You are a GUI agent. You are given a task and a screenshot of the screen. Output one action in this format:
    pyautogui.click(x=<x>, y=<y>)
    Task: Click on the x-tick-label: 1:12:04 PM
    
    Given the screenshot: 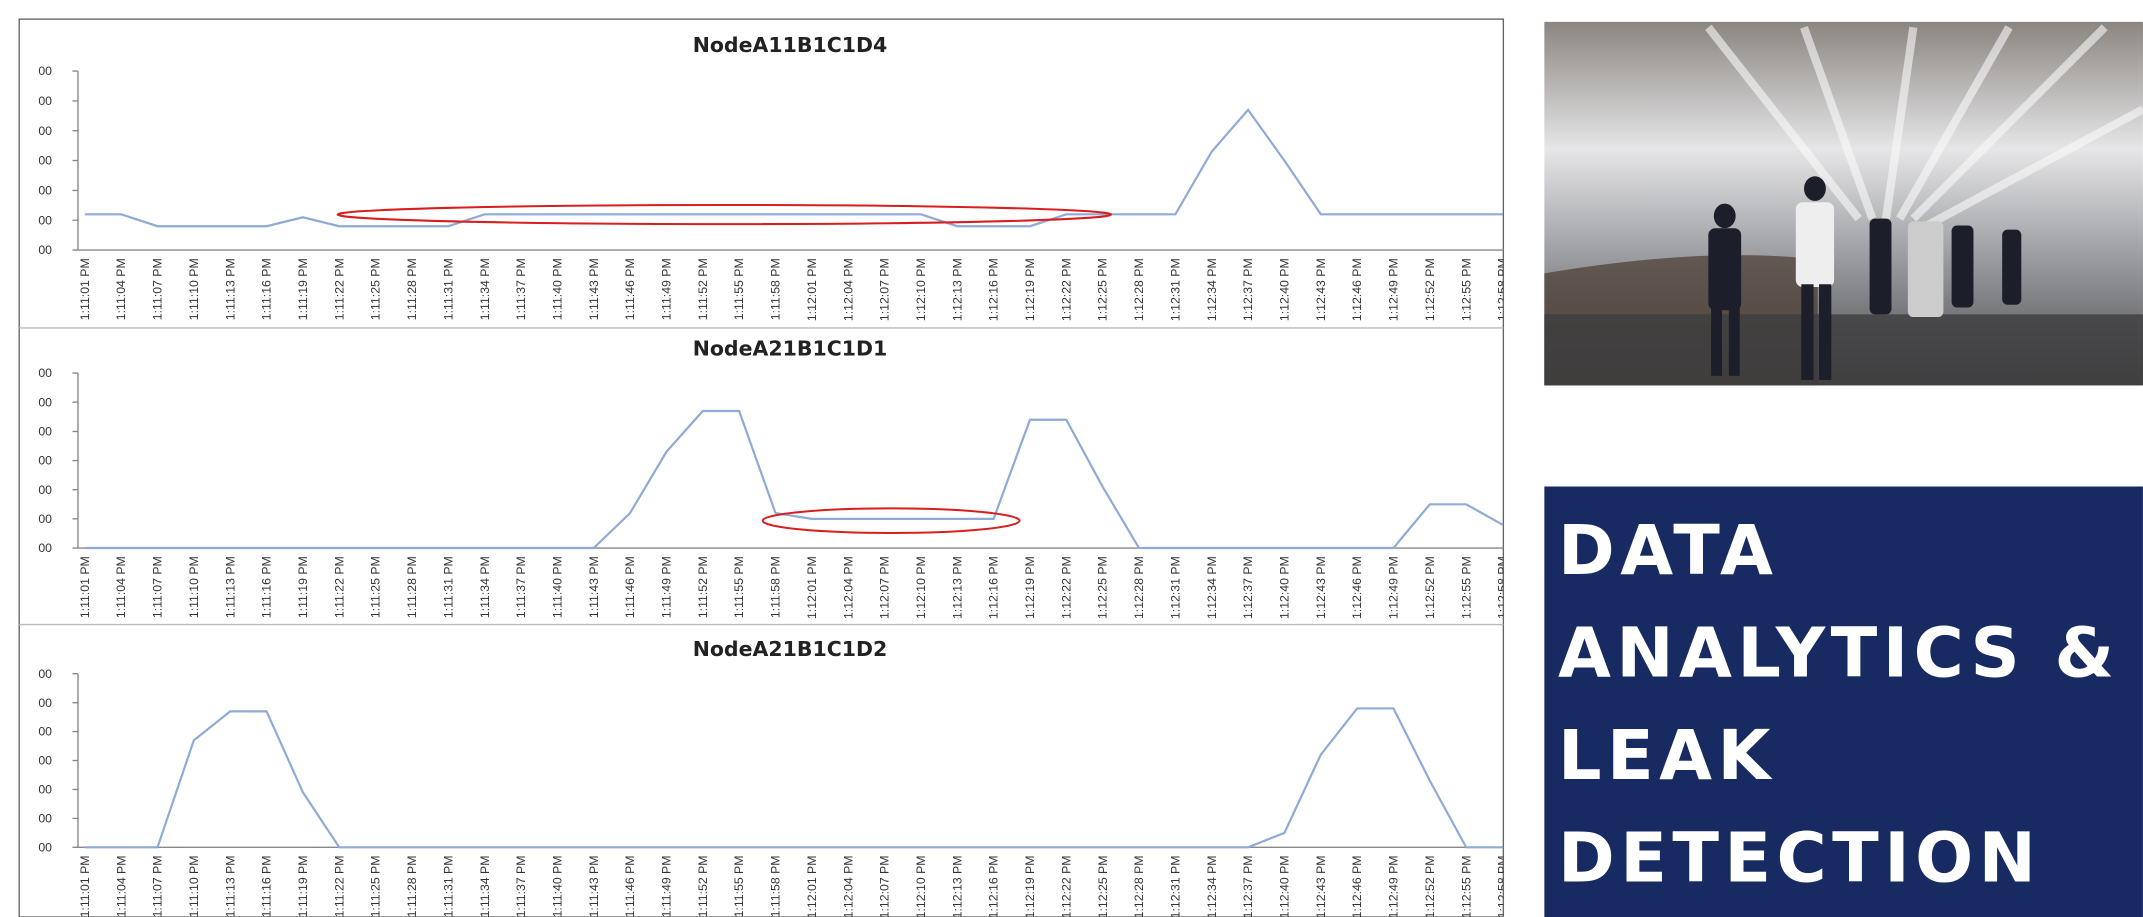 What is the action you would take?
    pyautogui.click(x=848, y=289)
    